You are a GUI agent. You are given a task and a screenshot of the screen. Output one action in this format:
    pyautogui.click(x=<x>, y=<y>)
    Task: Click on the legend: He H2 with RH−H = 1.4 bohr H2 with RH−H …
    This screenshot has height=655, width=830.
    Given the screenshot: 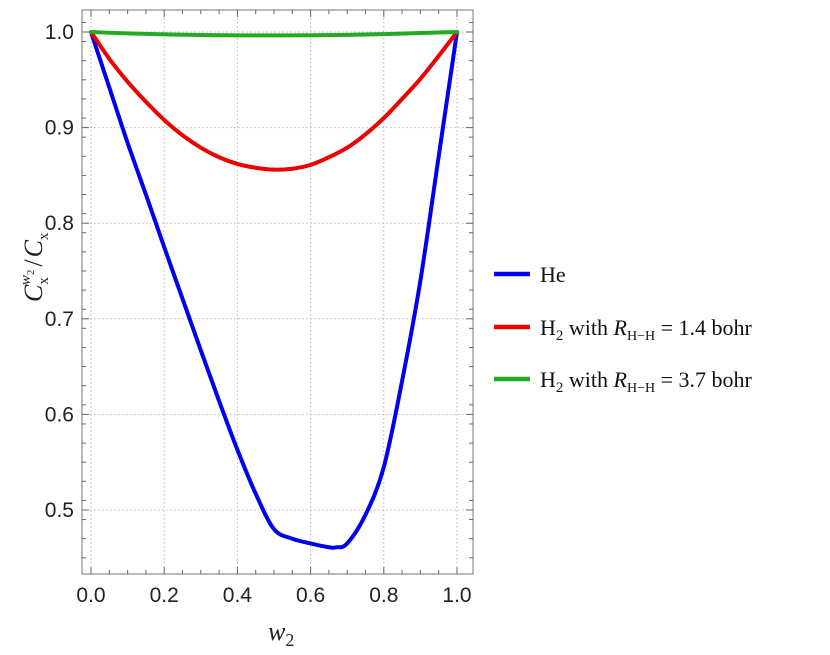 What is the action you would take?
    pyautogui.click(x=623, y=329)
    